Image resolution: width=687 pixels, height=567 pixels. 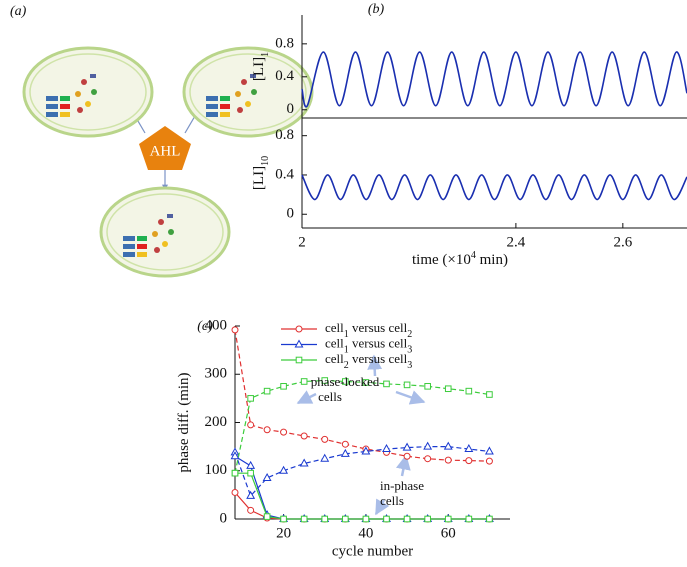 I want to click on x-axis-label-part: time (×10, so click(x=441, y=260).